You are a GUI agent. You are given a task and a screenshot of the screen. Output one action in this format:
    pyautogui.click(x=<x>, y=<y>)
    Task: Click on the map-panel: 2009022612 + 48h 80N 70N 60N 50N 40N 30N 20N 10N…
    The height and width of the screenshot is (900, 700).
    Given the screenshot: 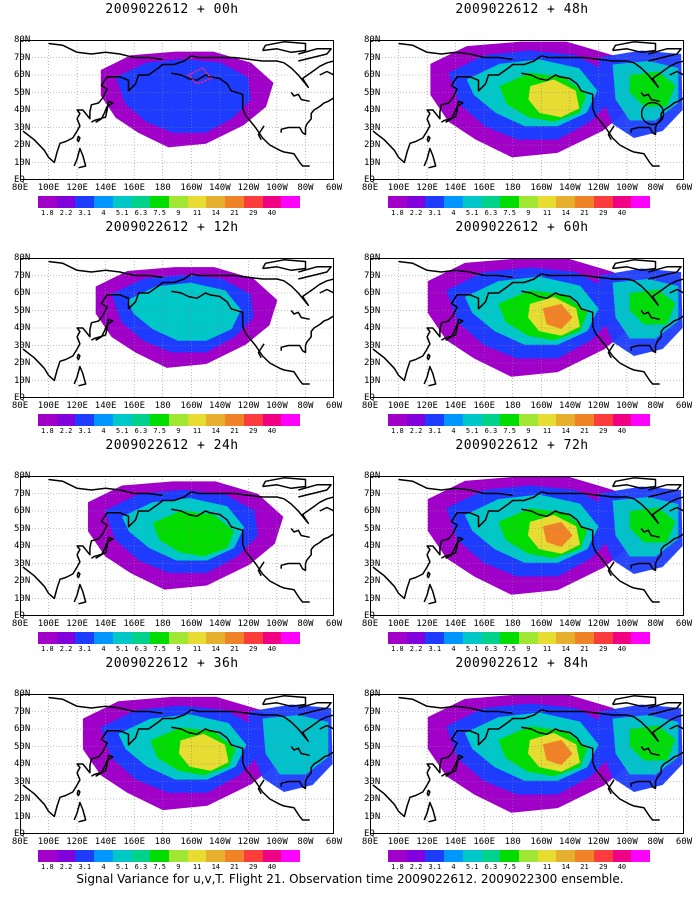 What is the action you would take?
    pyautogui.click(x=522, y=108)
    